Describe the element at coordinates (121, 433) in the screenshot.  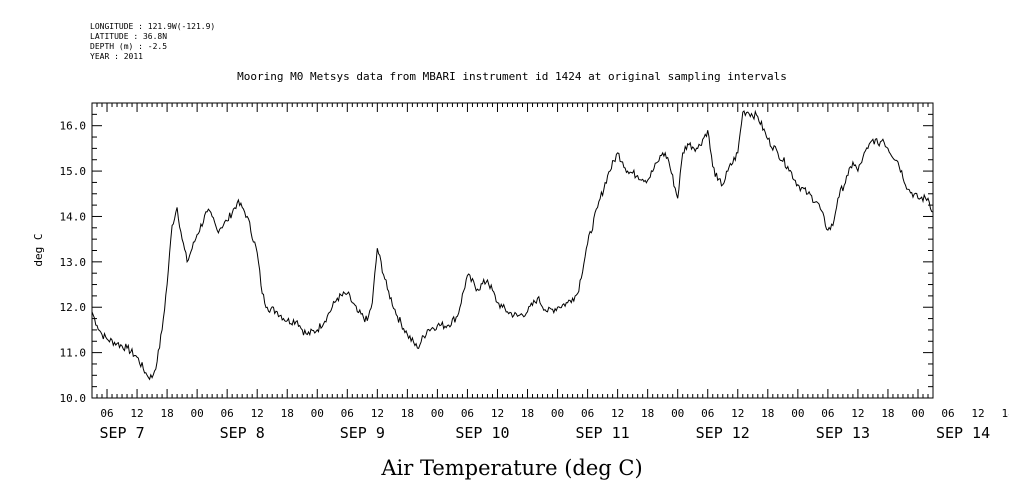
I see `x-day-label: SEP 7` at that location.